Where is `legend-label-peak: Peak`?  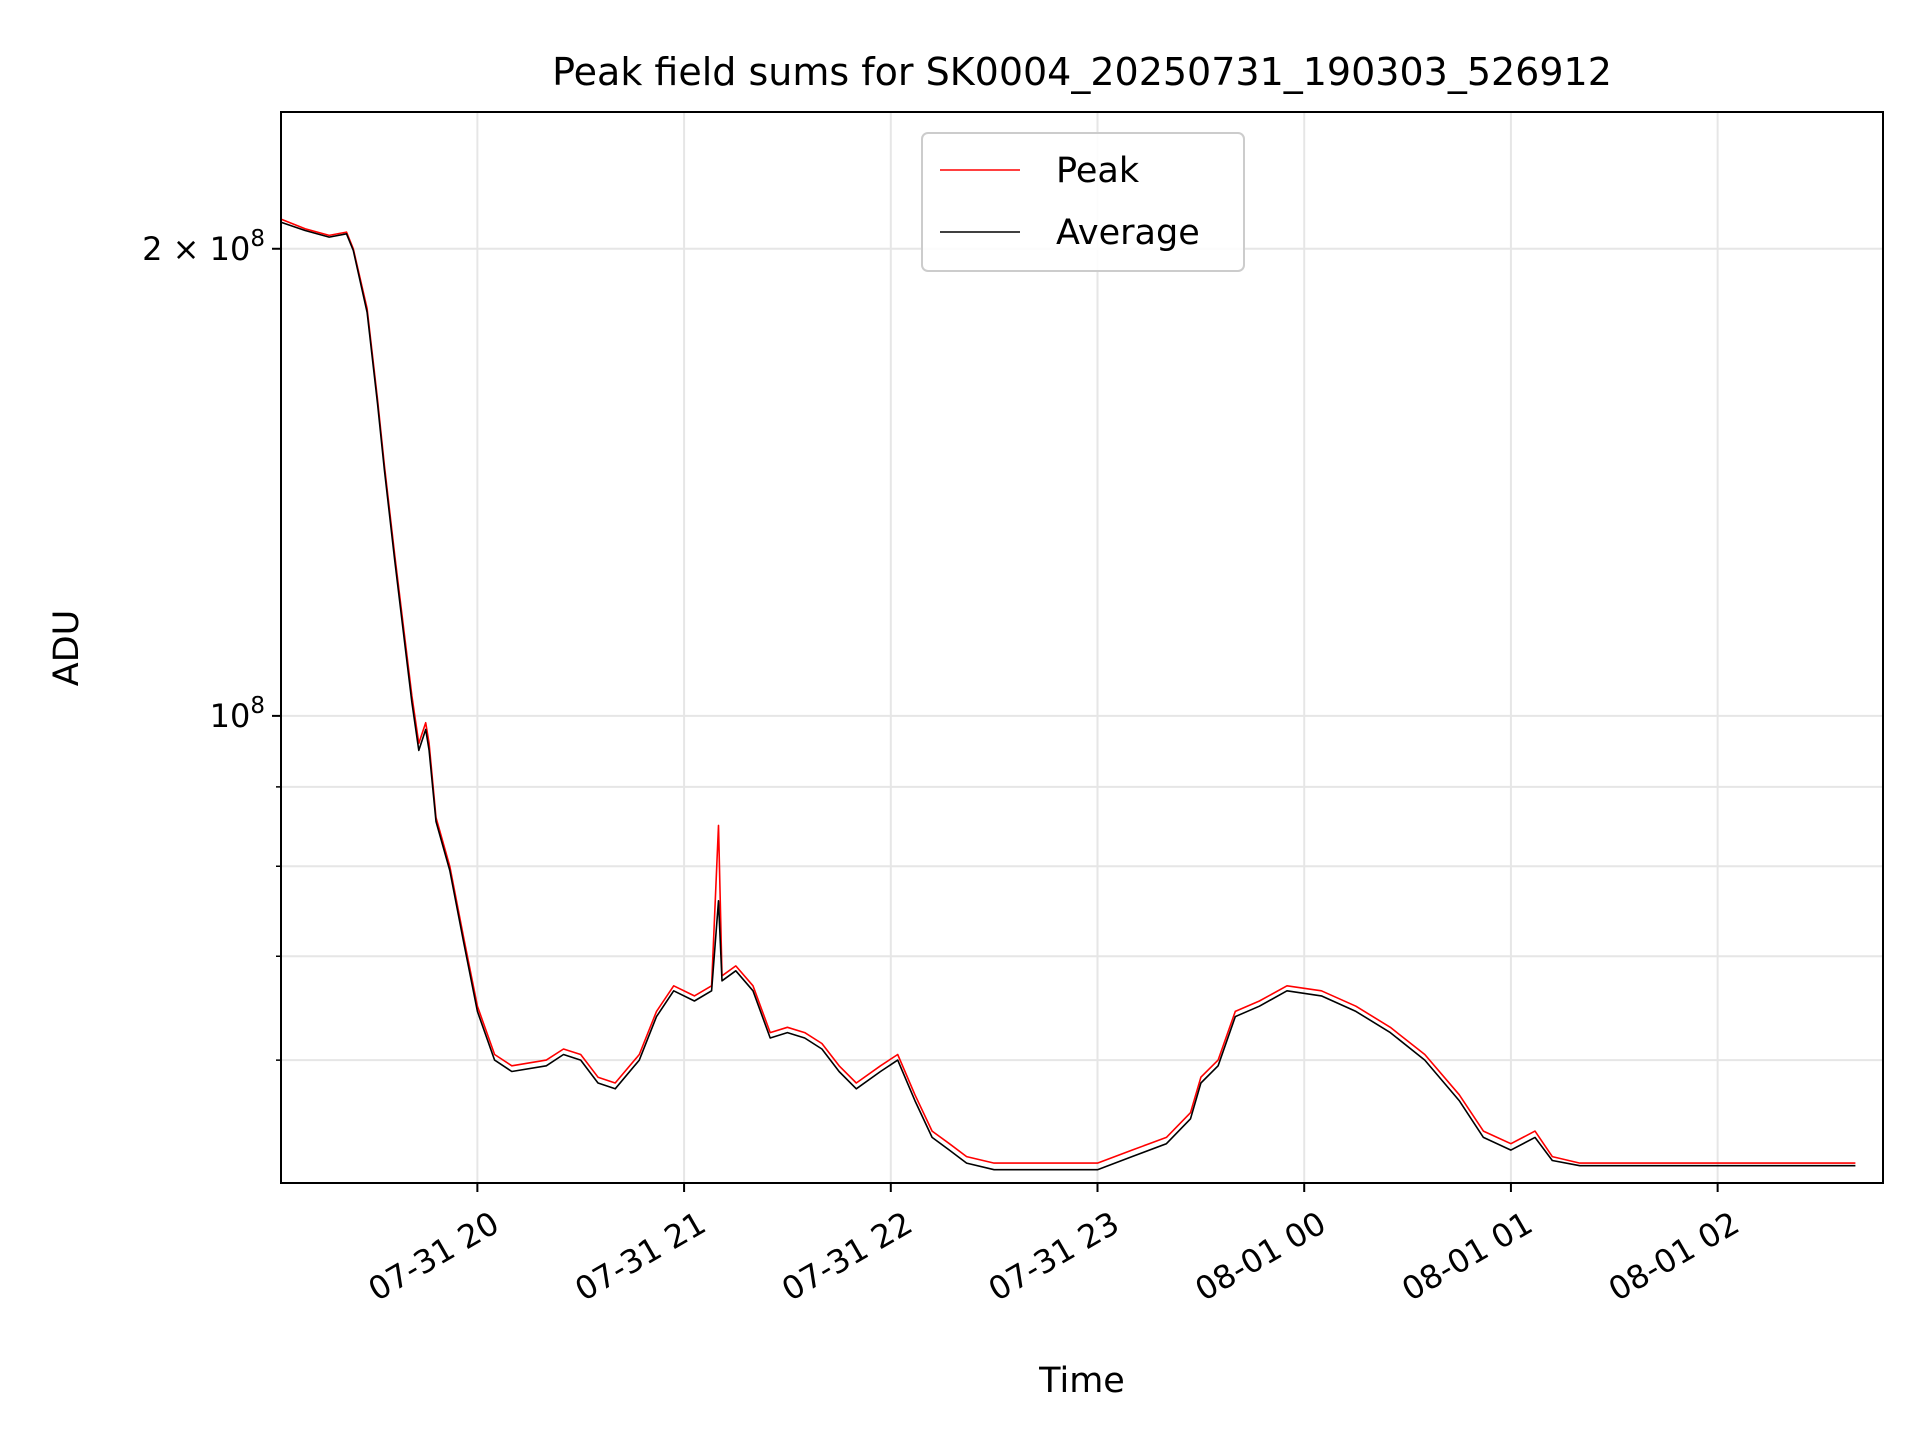 legend-label-peak: Peak is located at coordinates (1098, 171).